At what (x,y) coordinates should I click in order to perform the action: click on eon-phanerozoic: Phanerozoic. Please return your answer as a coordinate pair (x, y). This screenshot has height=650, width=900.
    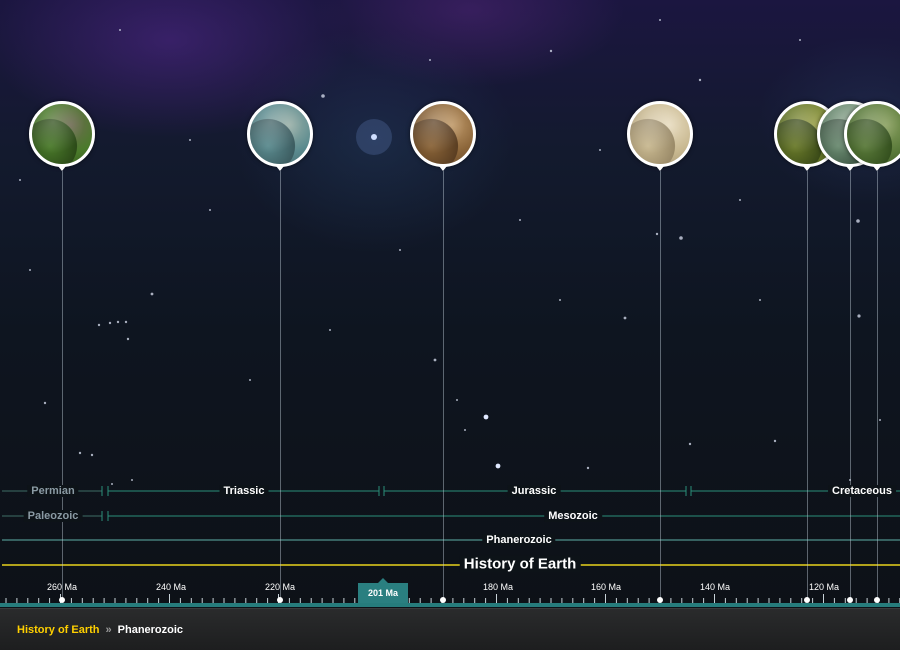
    Looking at the image, I should click on (519, 540).